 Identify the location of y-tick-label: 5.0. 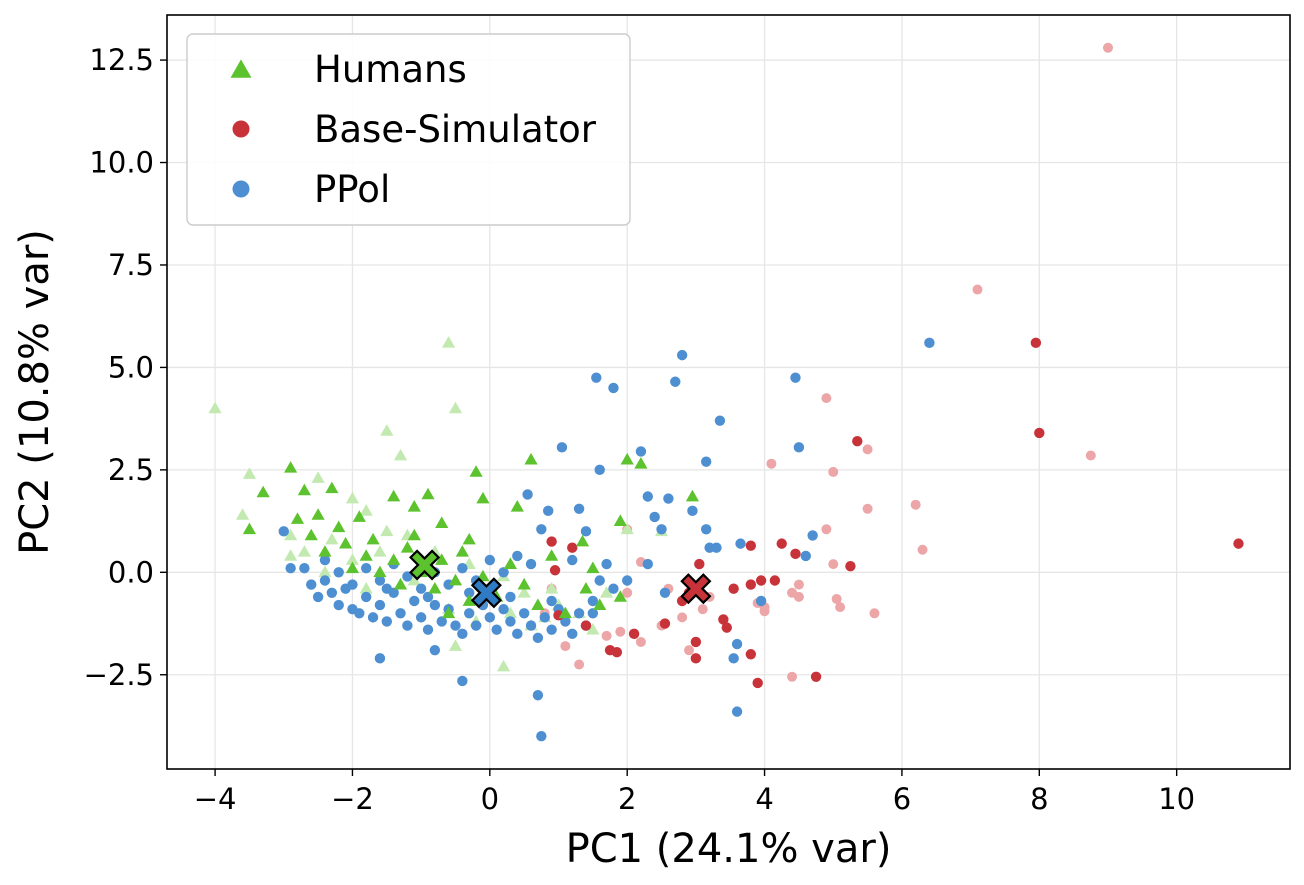
(131, 367).